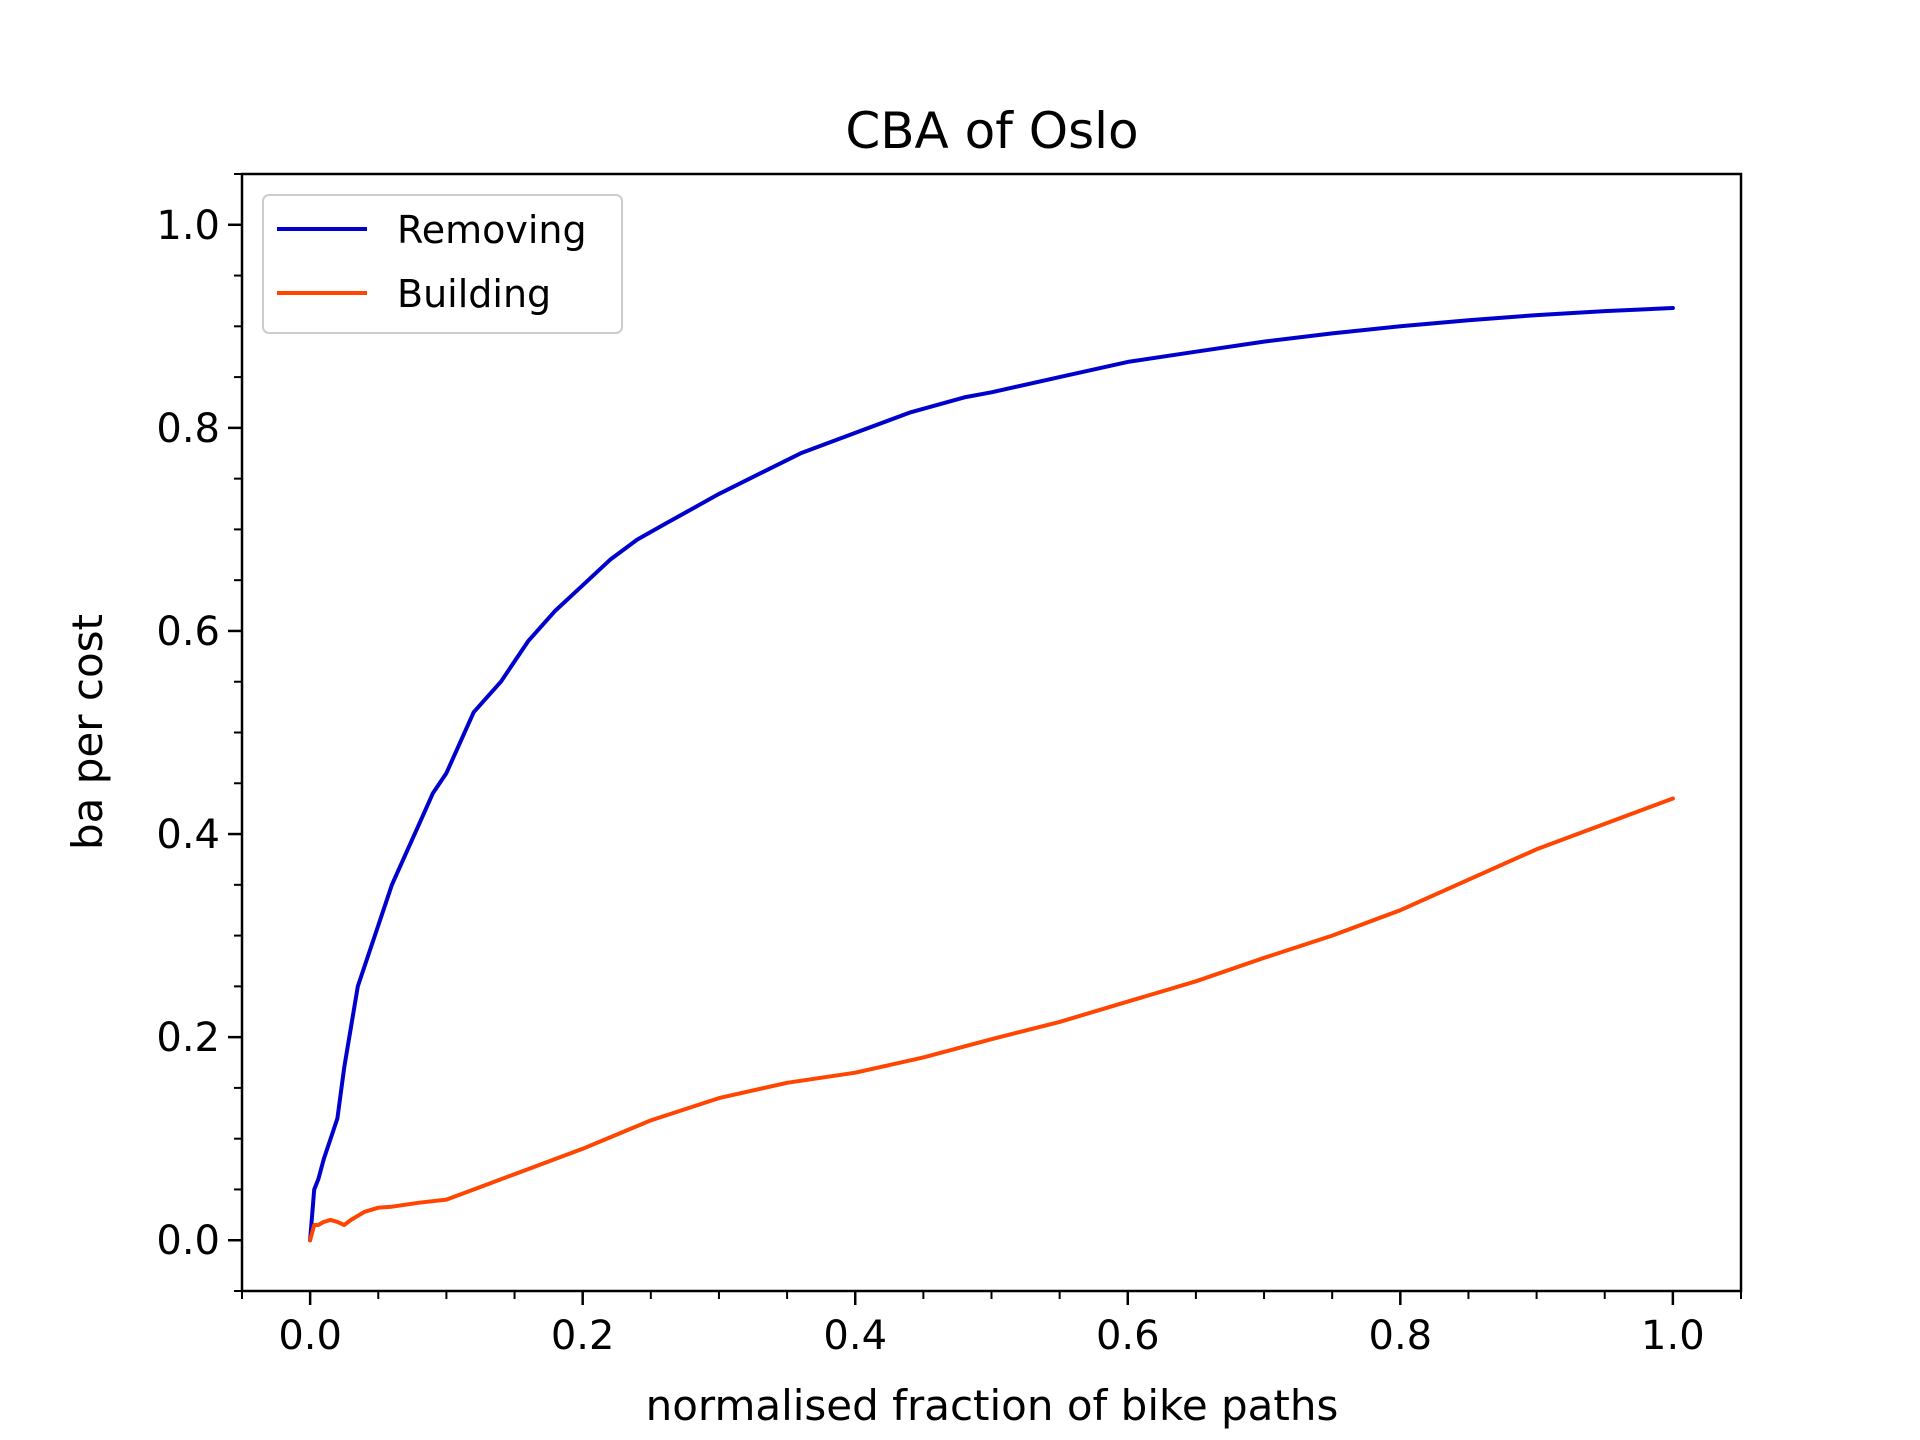 The width and height of the screenshot is (1920, 1440). What do you see at coordinates (474, 294) in the screenshot?
I see `legend-label-building: Building` at bounding box center [474, 294].